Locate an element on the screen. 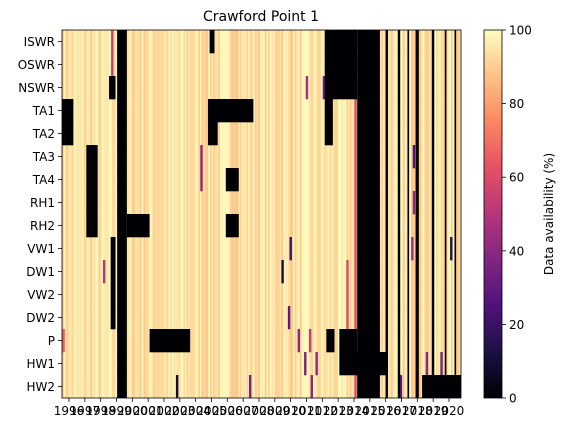  x-tick-label: 1997 is located at coordinates (85, 411).